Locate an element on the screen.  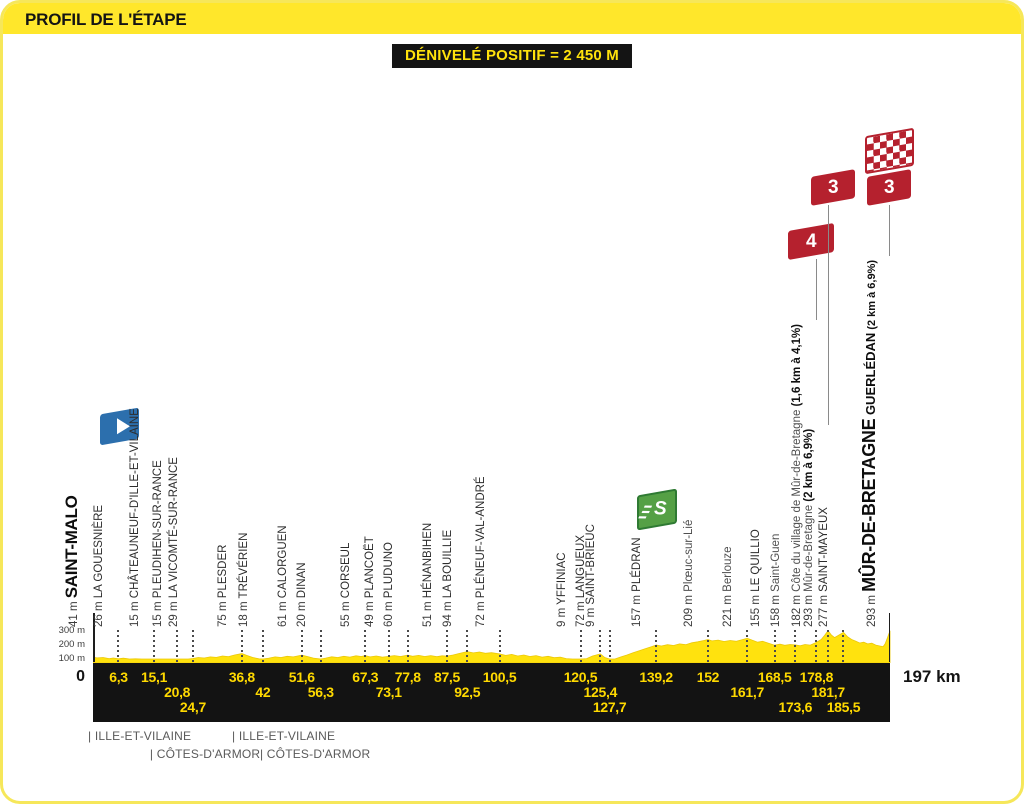
marker-elevation: 72 m is located at coordinates (480, 612).